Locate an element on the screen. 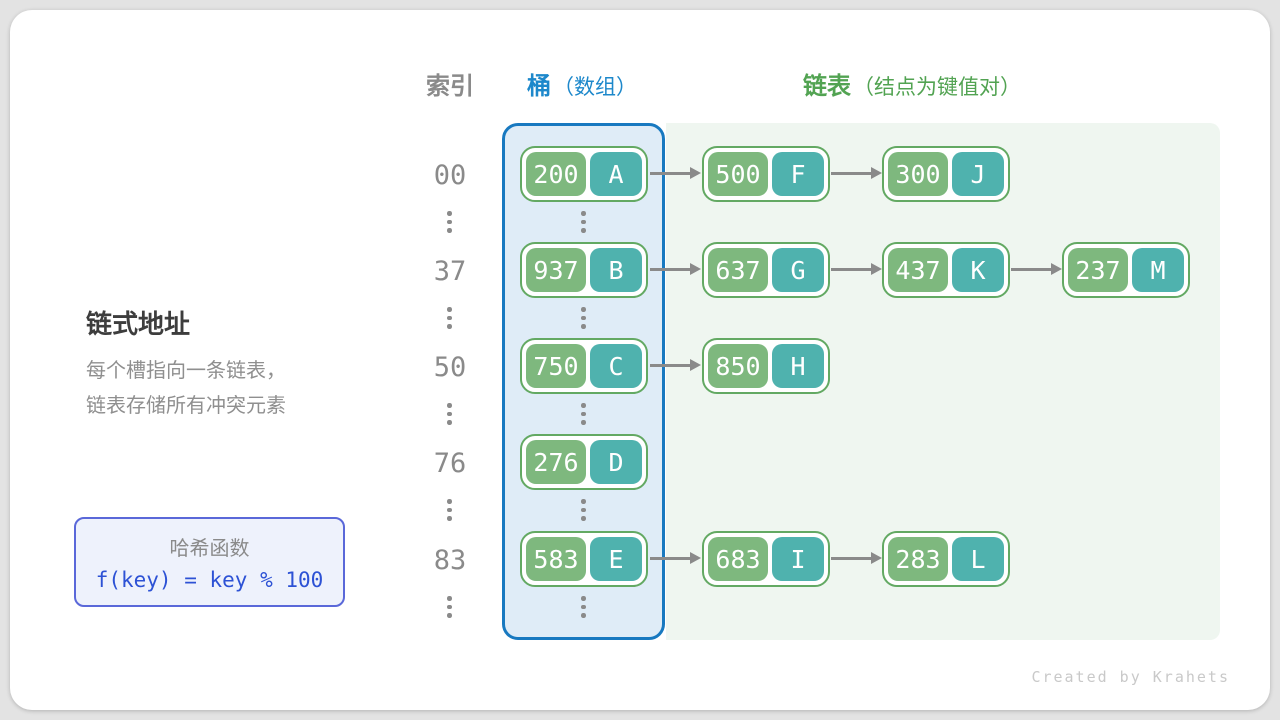  kv-node-chain: 500 F is located at coordinates (766, 174).